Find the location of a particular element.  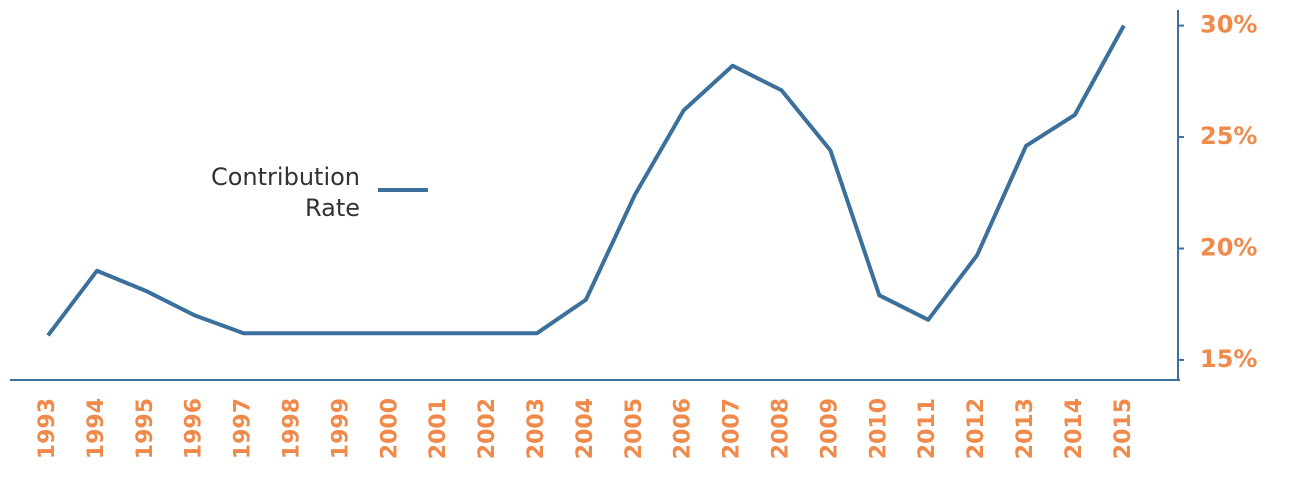

x-tick-label: 2008 is located at coordinates (781, 428).